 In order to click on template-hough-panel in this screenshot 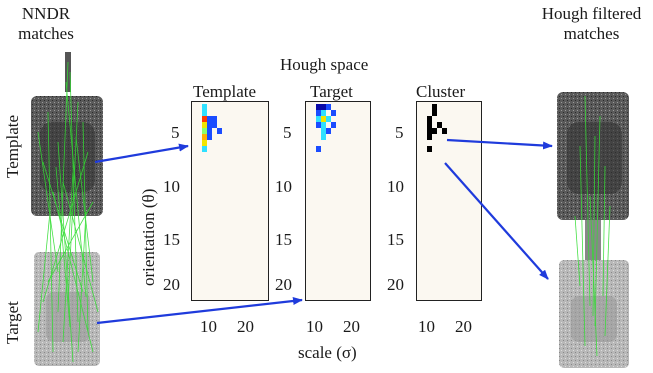, I will do `click(230, 201)`.